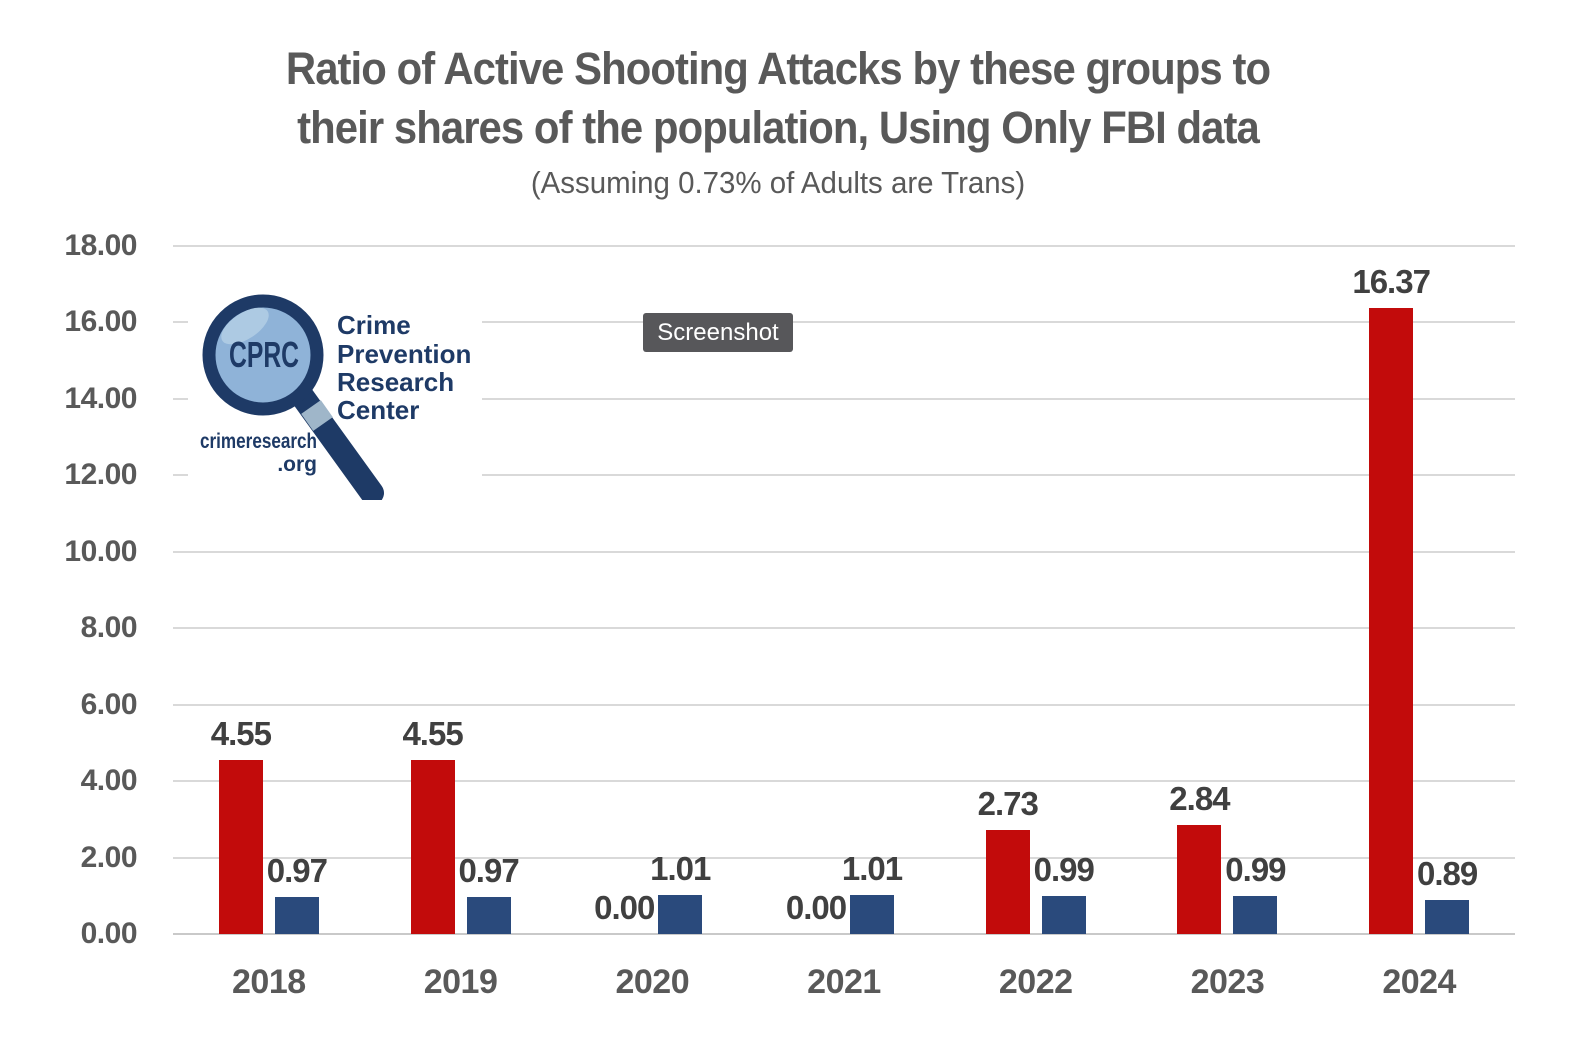 This screenshot has width=1586, height=1046. I want to click on data-label-blue-2022: 0.99, so click(1064, 870).